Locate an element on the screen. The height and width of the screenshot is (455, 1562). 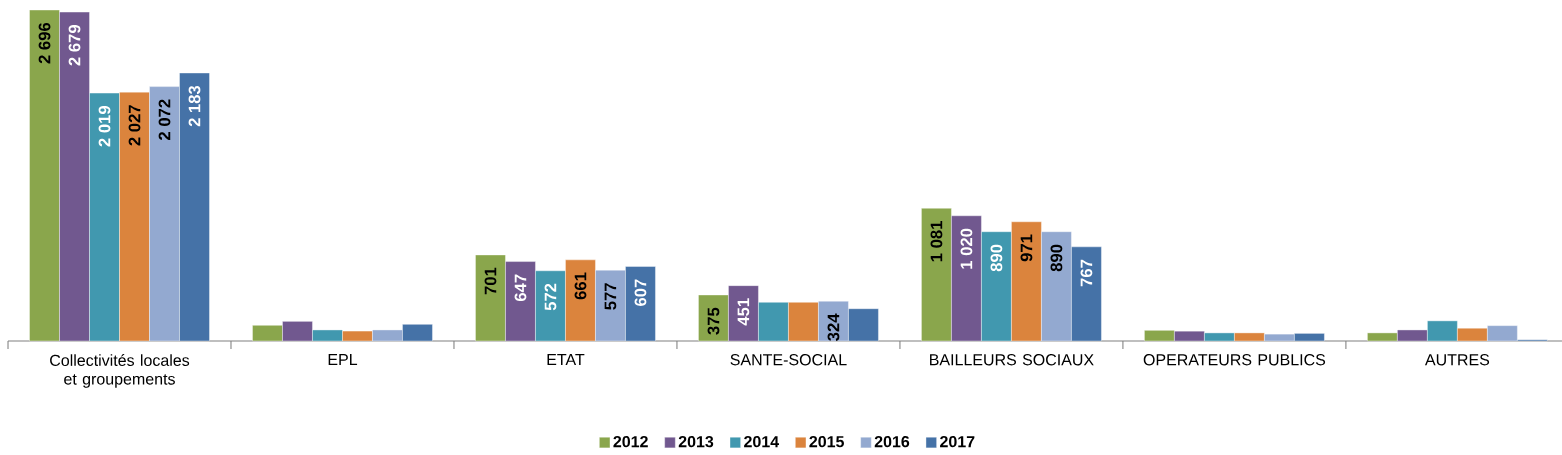
x-tick-label: Collectivités locales et groupements is located at coordinates (120, 371).